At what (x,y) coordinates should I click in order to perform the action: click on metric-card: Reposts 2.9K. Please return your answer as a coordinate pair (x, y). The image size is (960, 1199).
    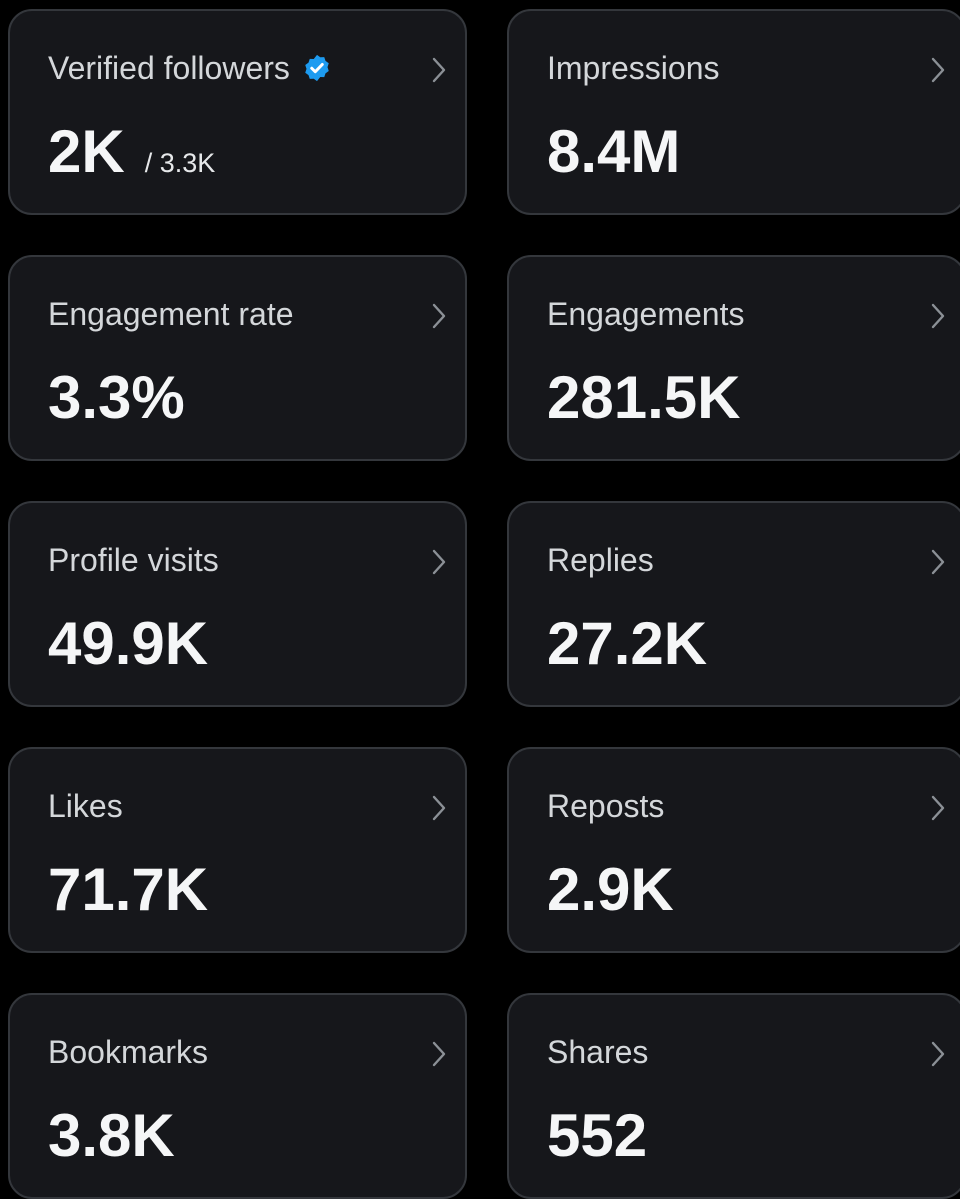
    Looking at the image, I should click on (733, 850).